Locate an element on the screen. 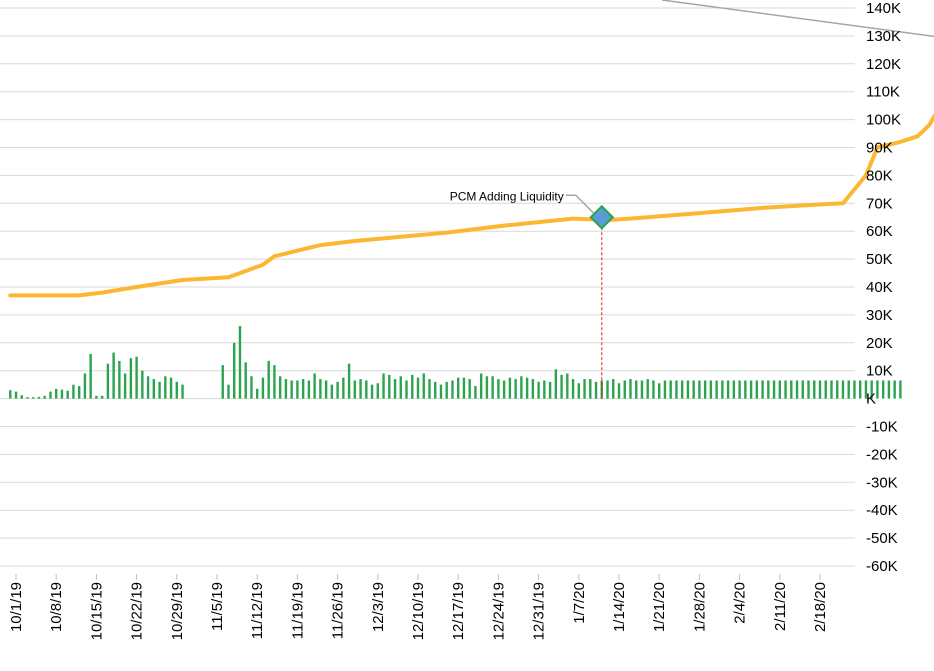 Image resolution: width=934 pixels, height=671 pixels. y-tick-label: 70K is located at coordinates (879, 203).